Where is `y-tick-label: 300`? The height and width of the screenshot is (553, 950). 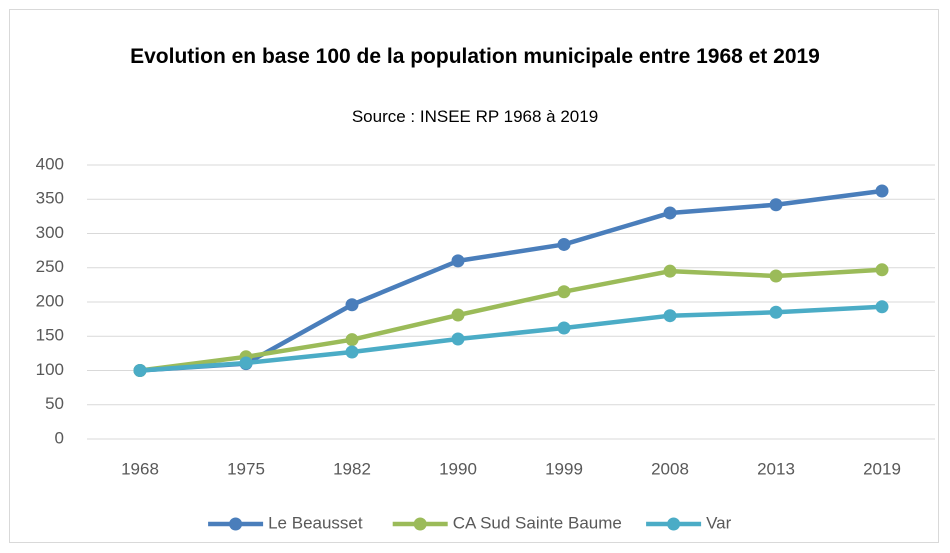 y-tick-label: 300 is located at coordinates (50, 232).